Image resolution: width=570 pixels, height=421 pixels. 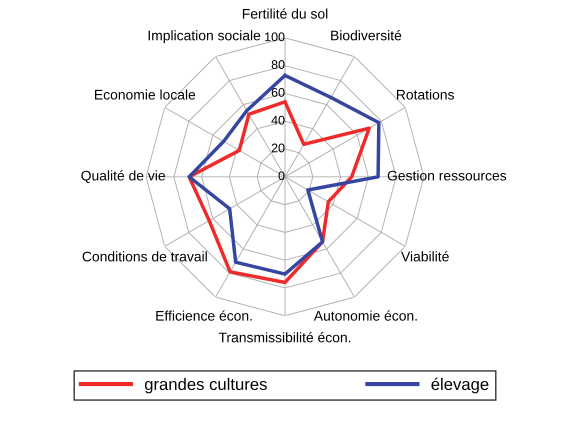 I want to click on y-tick-label: 40, so click(x=278, y=120).